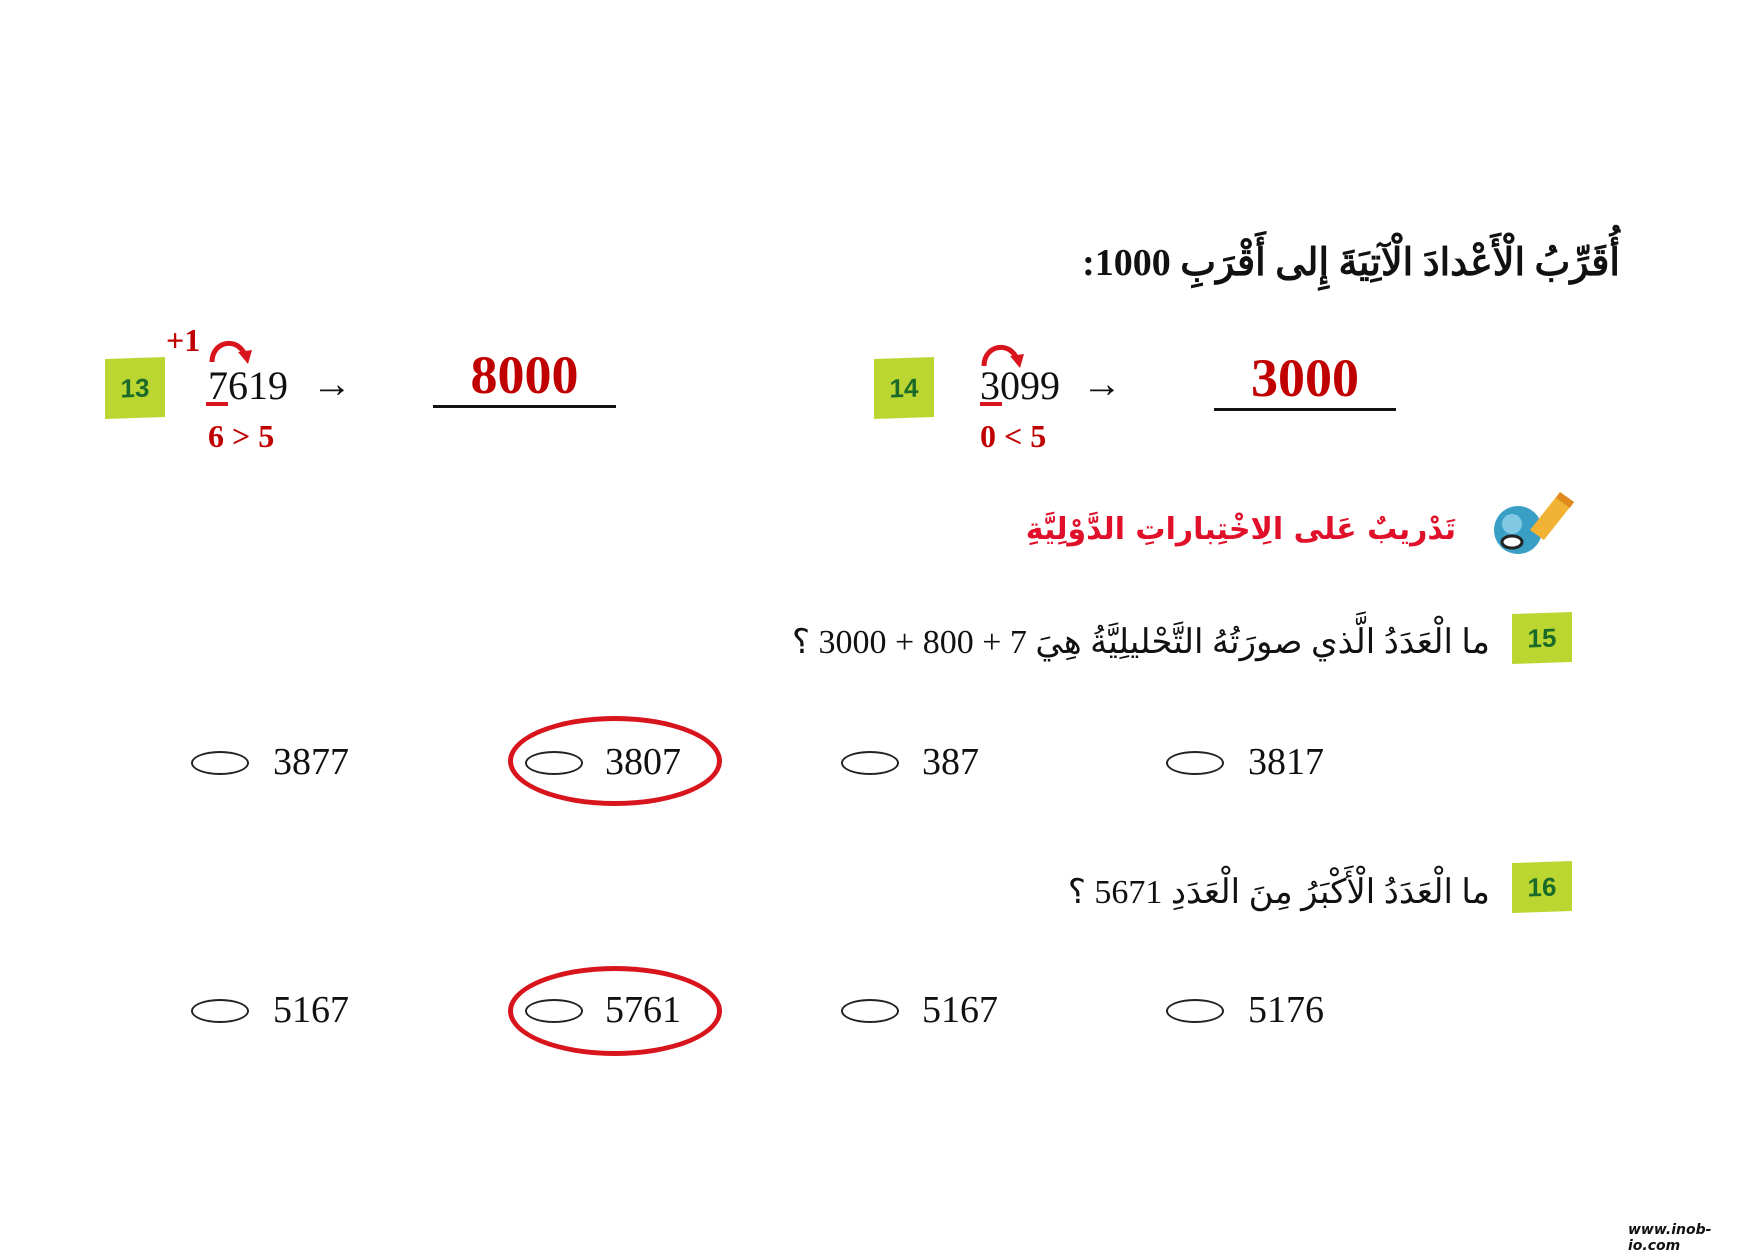 The image size is (1754, 1254). Describe the element at coordinates (1013, 436) in the screenshot. I see `comparison-0-5: 0 < 5` at that location.